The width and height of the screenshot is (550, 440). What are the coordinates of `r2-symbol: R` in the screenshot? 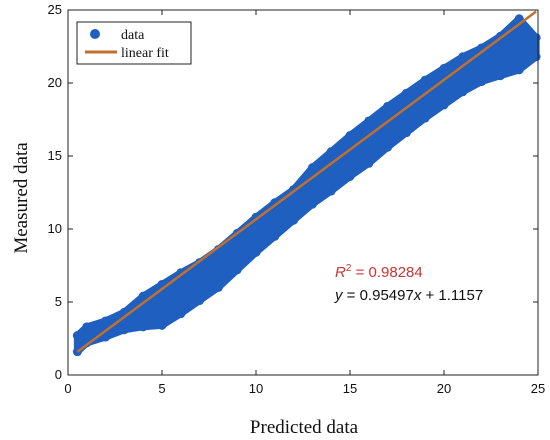 It's located at (340, 272).